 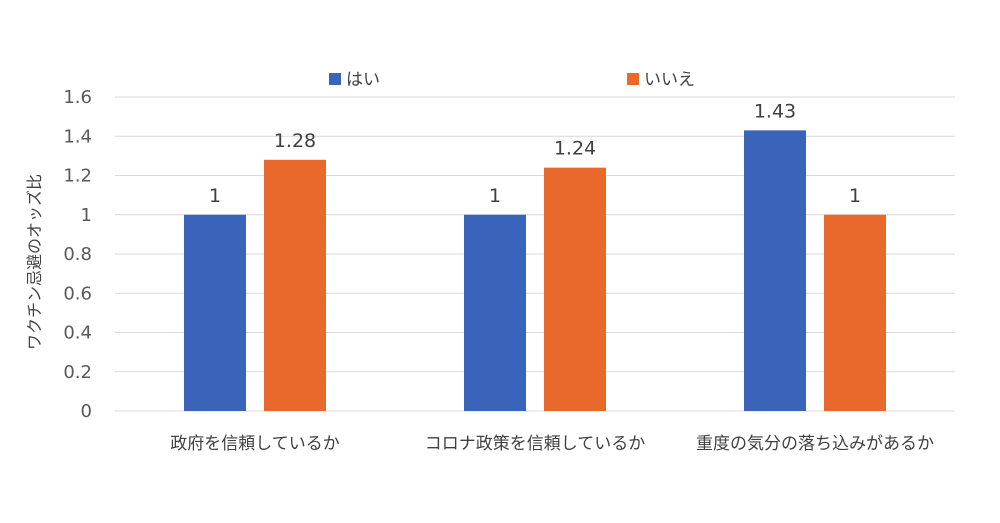 I want to click on legend-label: はい, so click(x=363, y=80).